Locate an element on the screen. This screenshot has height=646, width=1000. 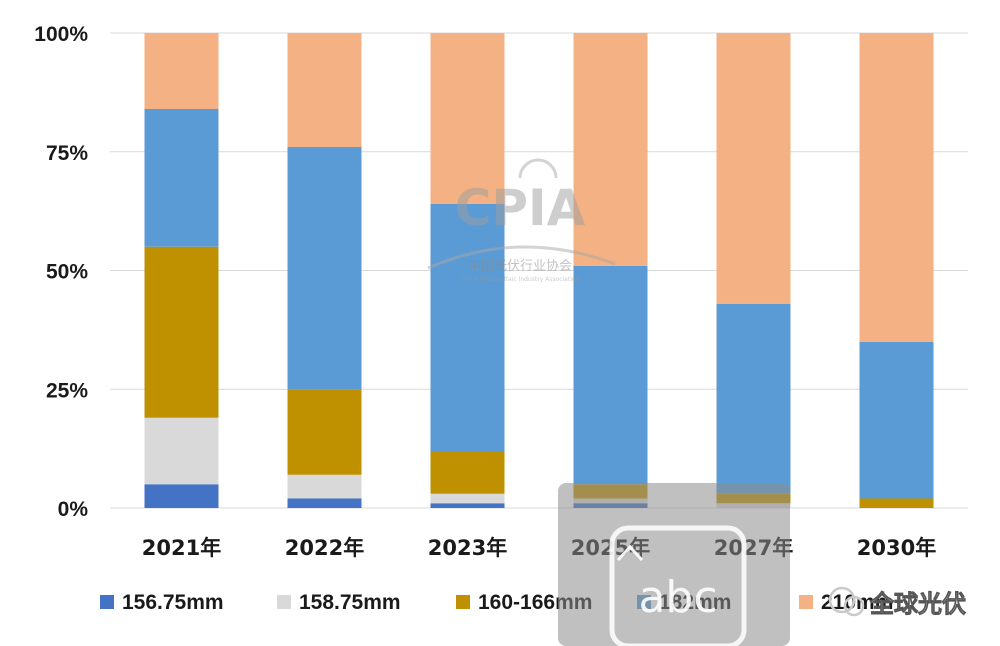
x-tick-label: 2021年 is located at coordinates (181, 548).